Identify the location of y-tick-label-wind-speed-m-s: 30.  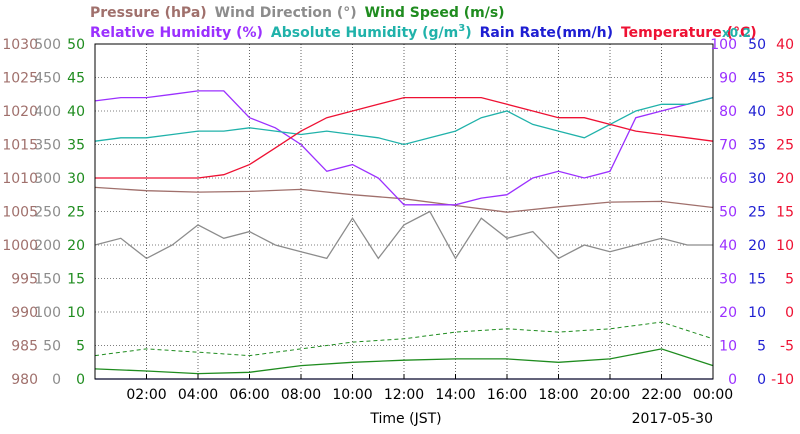
(76, 179).